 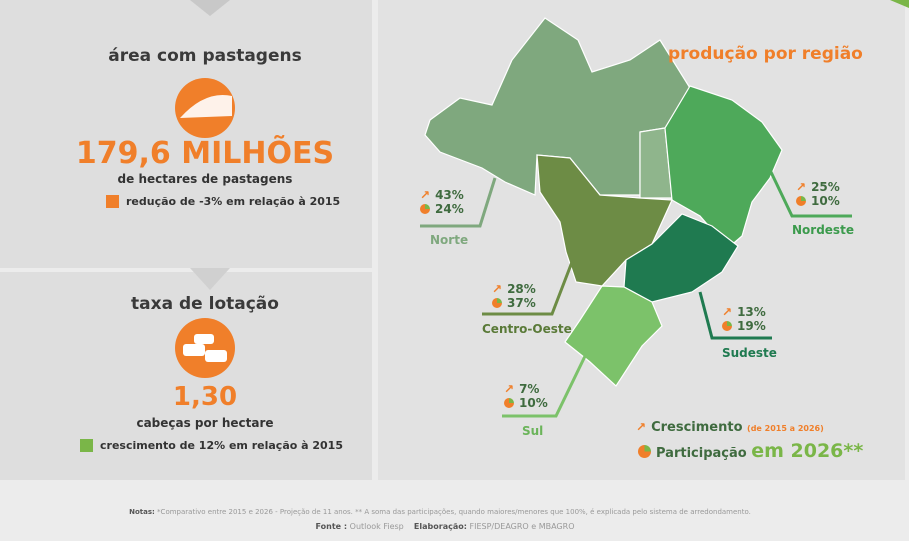 I want to click on region-stats: ↗ 43% 24%, so click(x=442, y=202).